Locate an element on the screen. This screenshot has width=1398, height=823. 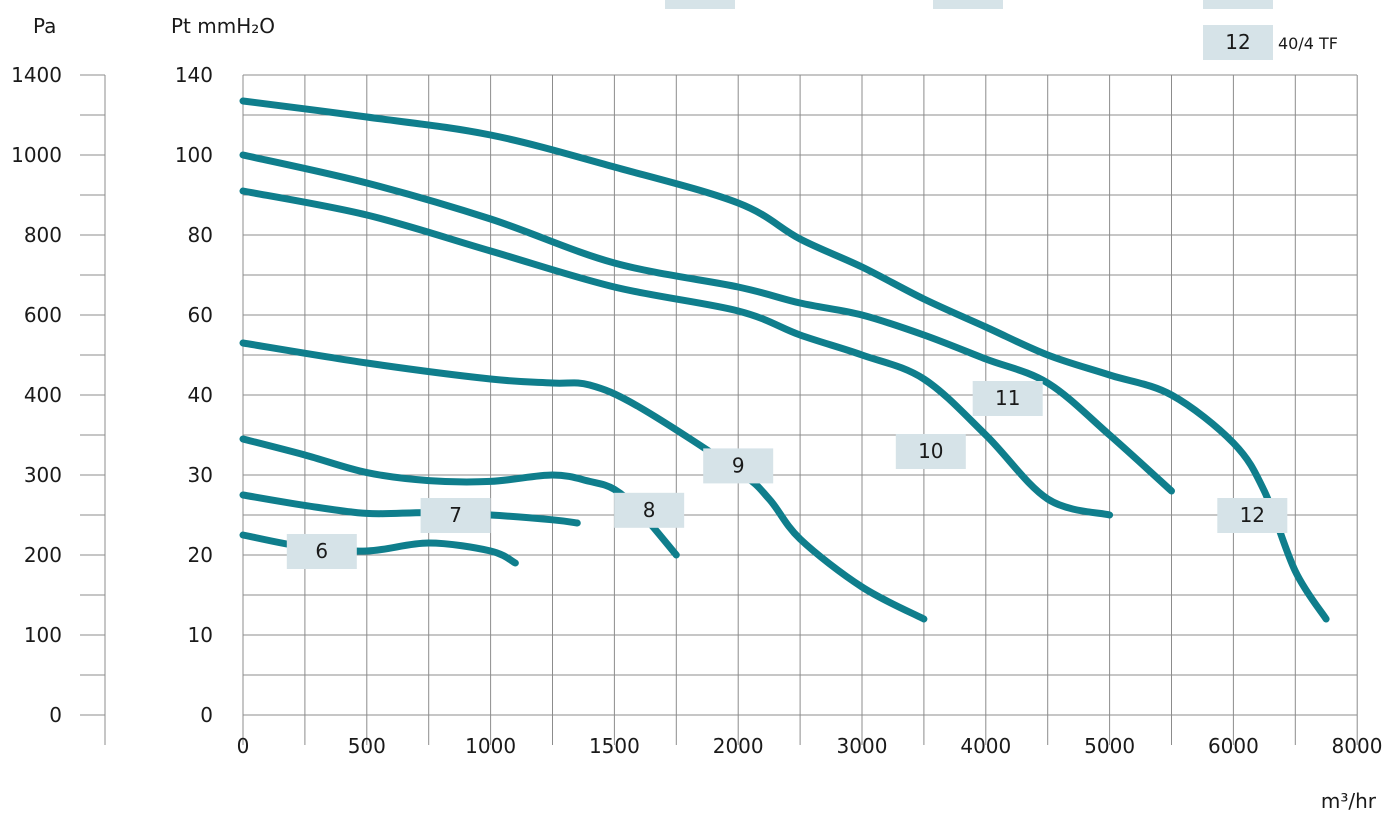
y-tick-label-pa: 1400 is located at coordinates (36, 75).